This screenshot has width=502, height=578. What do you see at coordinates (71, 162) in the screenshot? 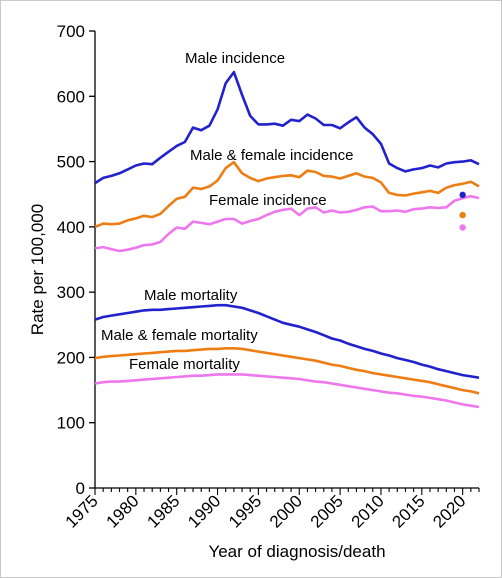
I see `y-tick-label: 500` at bounding box center [71, 162].